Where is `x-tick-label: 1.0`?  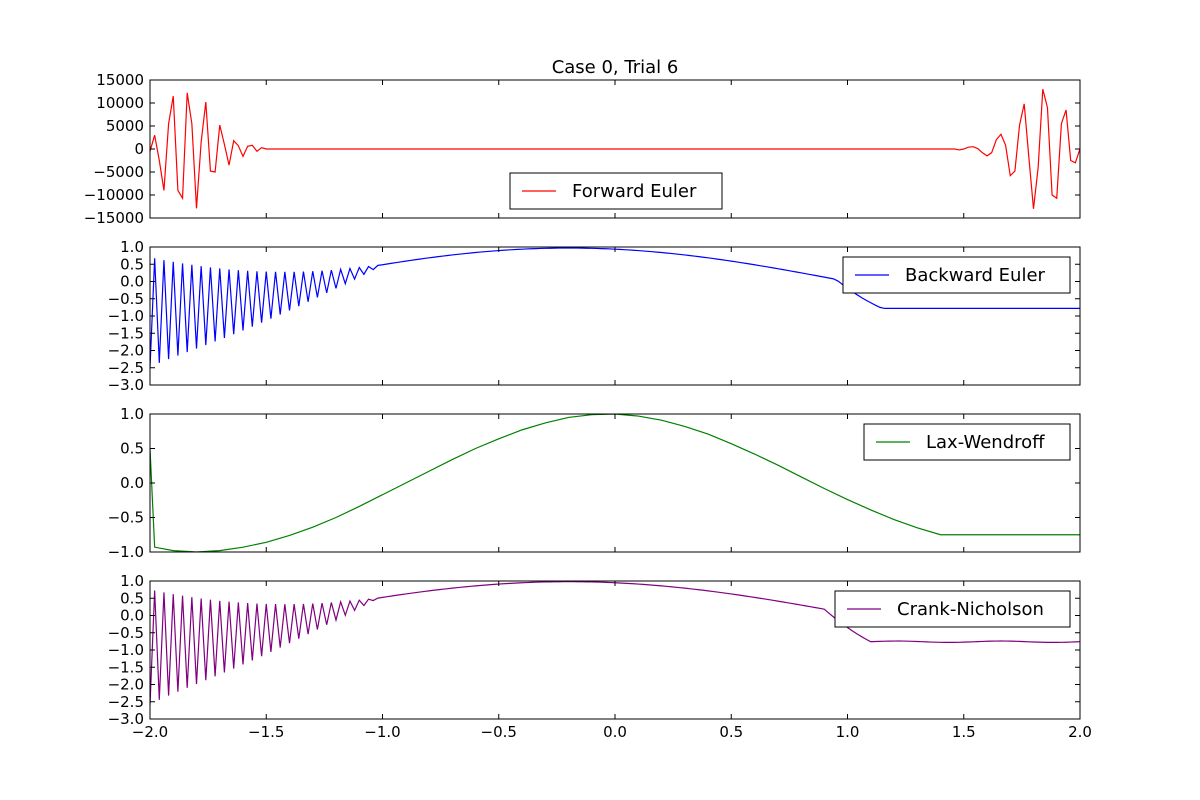 x-tick-label: 1.0 is located at coordinates (848, 732).